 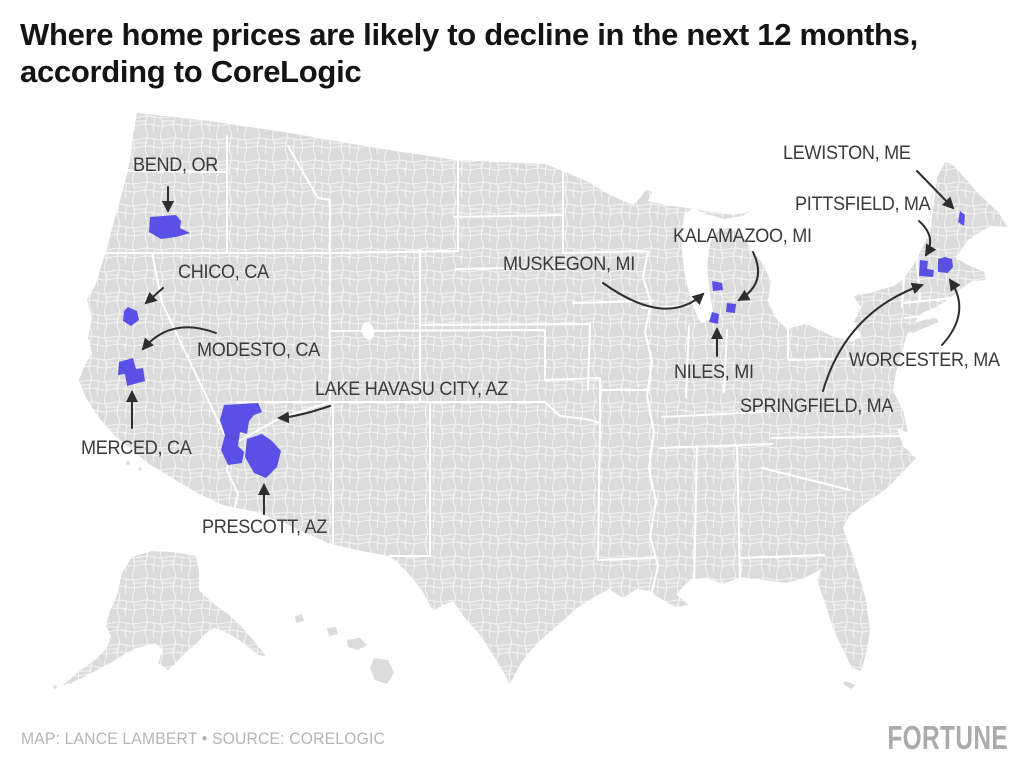 What do you see at coordinates (223, 272) in the screenshot?
I see `map-label-chico-ca: CHICO, CA` at bounding box center [223, 272].